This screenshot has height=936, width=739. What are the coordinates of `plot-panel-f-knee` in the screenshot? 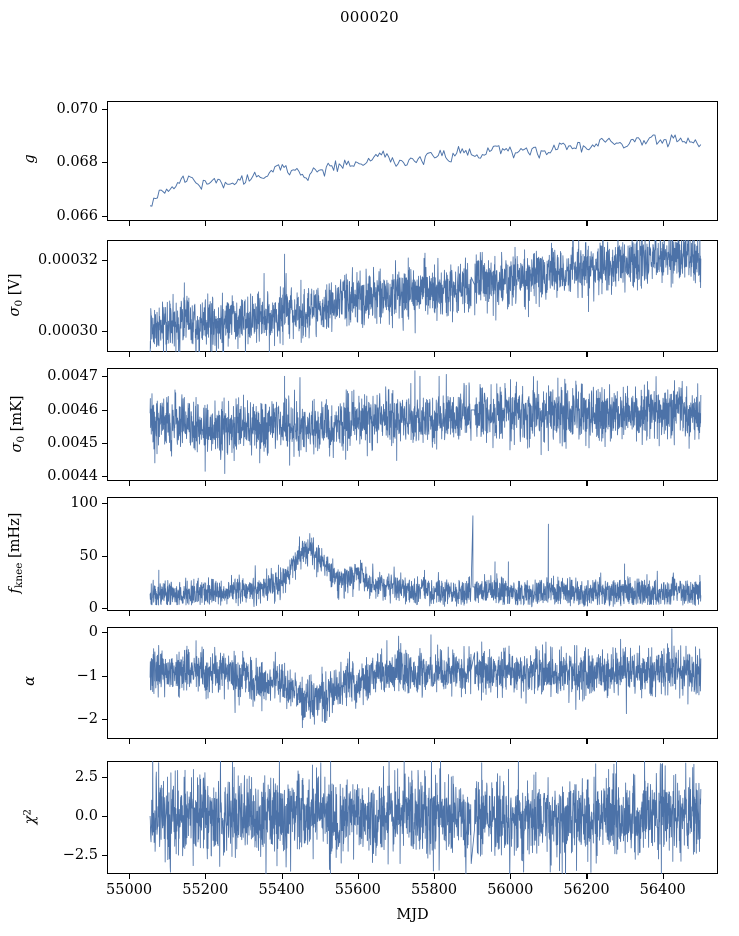 It's located at (412, 554).